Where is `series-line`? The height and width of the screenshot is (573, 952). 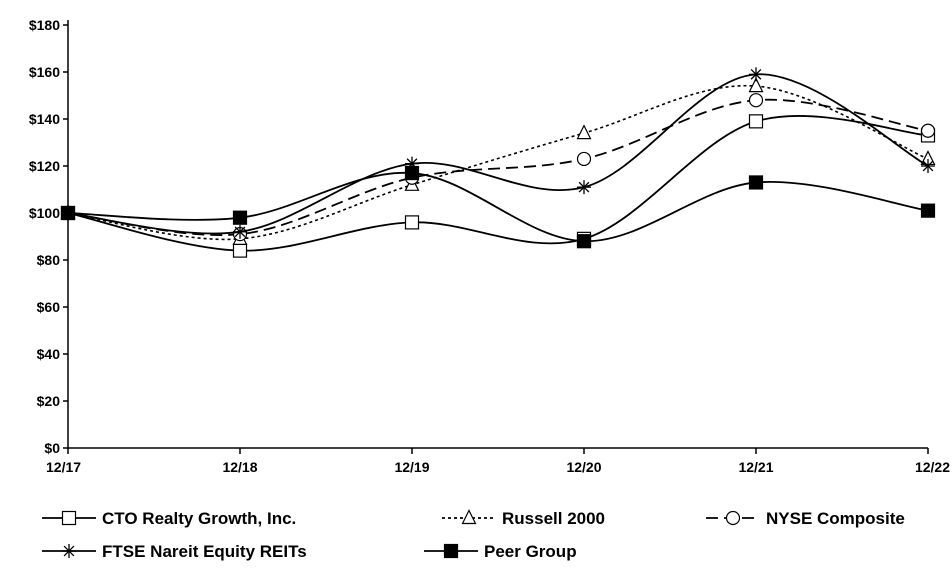 series-line is located at coordinates (498, 207).